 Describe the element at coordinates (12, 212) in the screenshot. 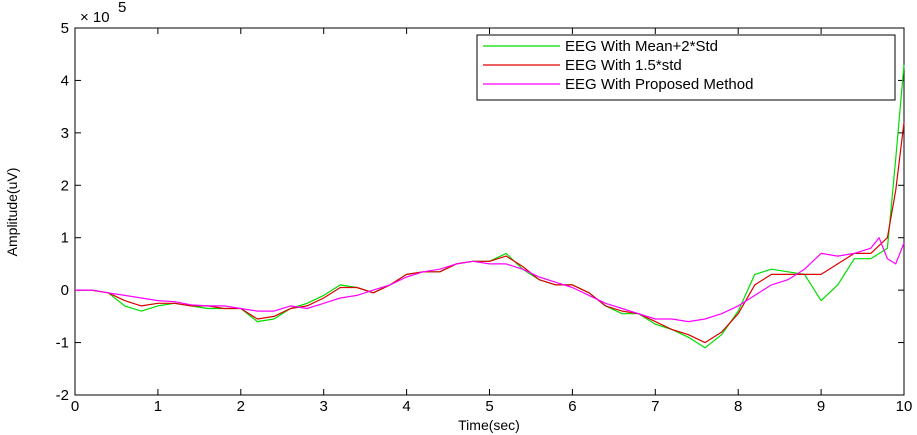

I see `y-axis-label: Amplitude(uV)` at that location.